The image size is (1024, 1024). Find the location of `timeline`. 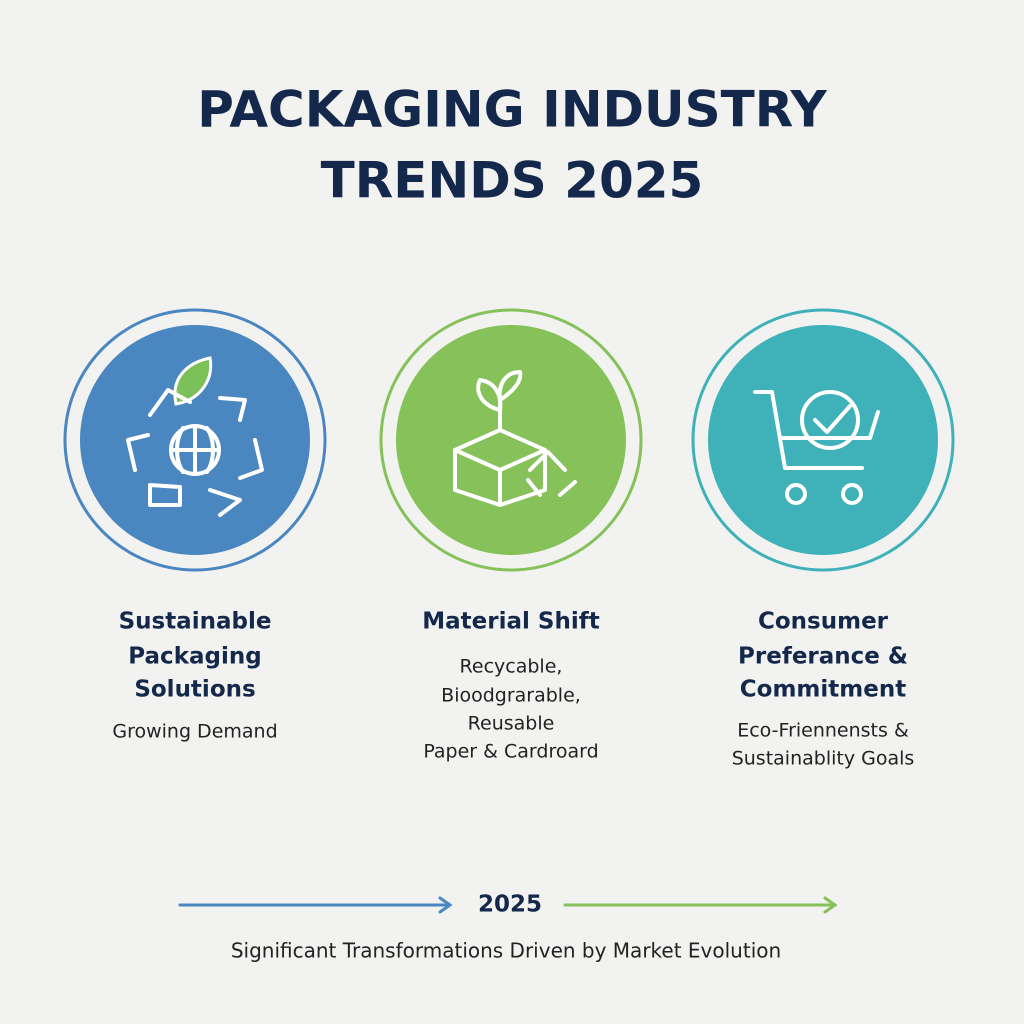

timeline is located at coordinates (508, 905).